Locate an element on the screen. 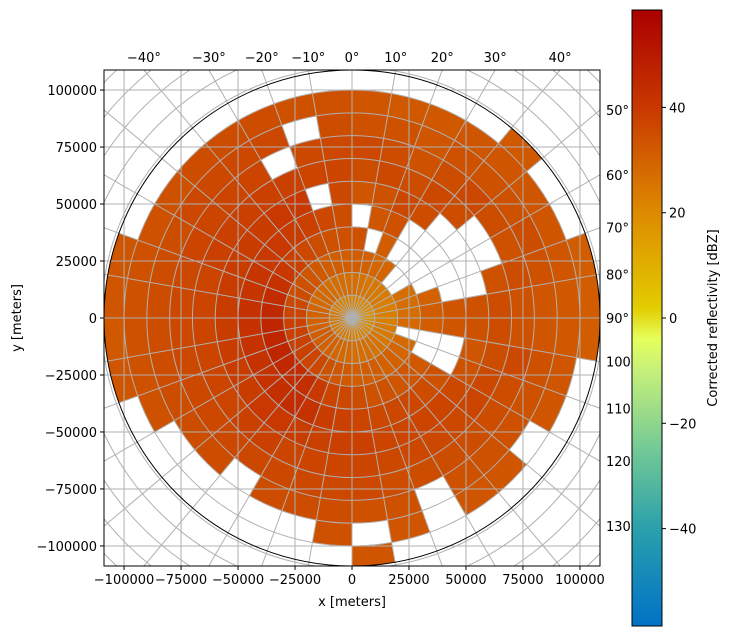 The height and width of the screenshot is (636, 730). azimuth-top-label: −10° is located at coordinates (308, 58).